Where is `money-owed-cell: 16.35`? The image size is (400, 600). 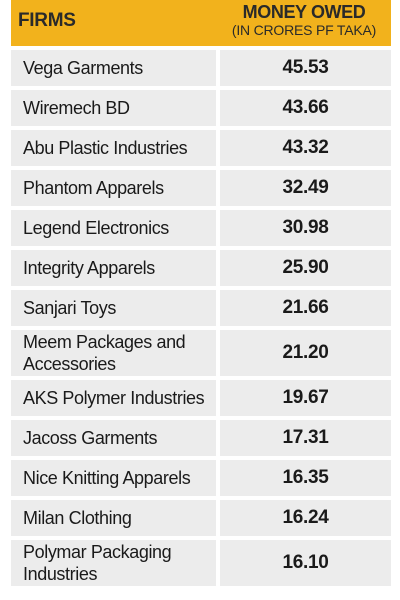
money-owed-cell: 16.35 is located at coordinates (305, 478).